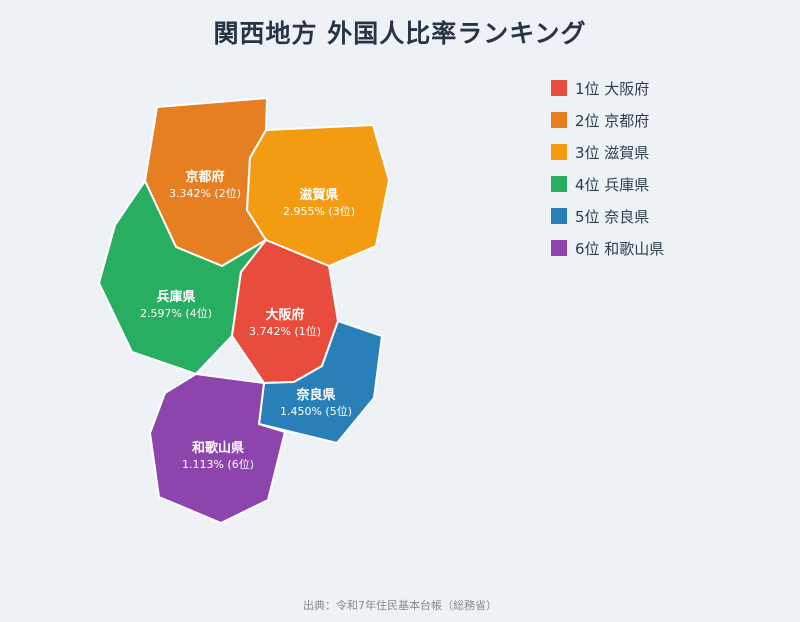 The height and width of the screenshot is (622, 800). I want to click on legend-item-kyoto: 2位 京都府, so click(607, 120).